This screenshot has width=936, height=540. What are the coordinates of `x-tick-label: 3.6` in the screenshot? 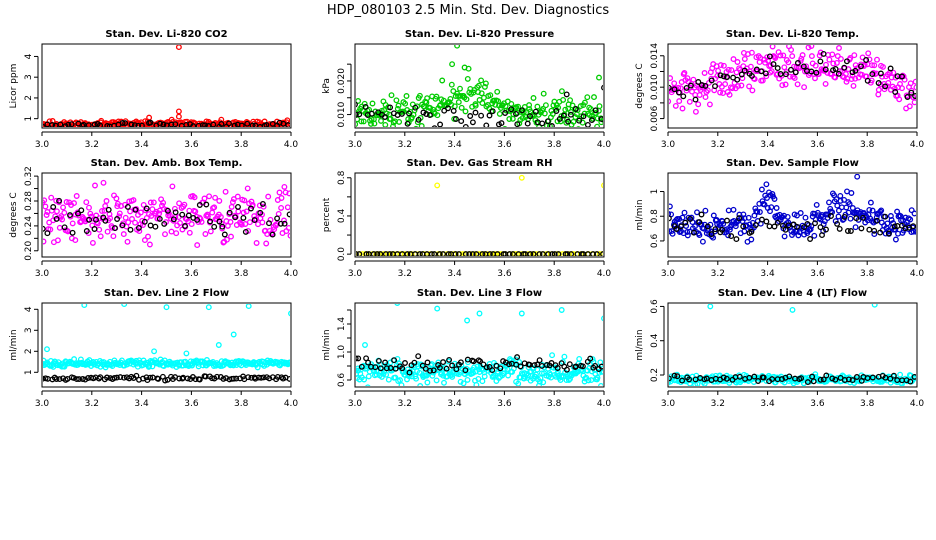 It's located at (191, 145).